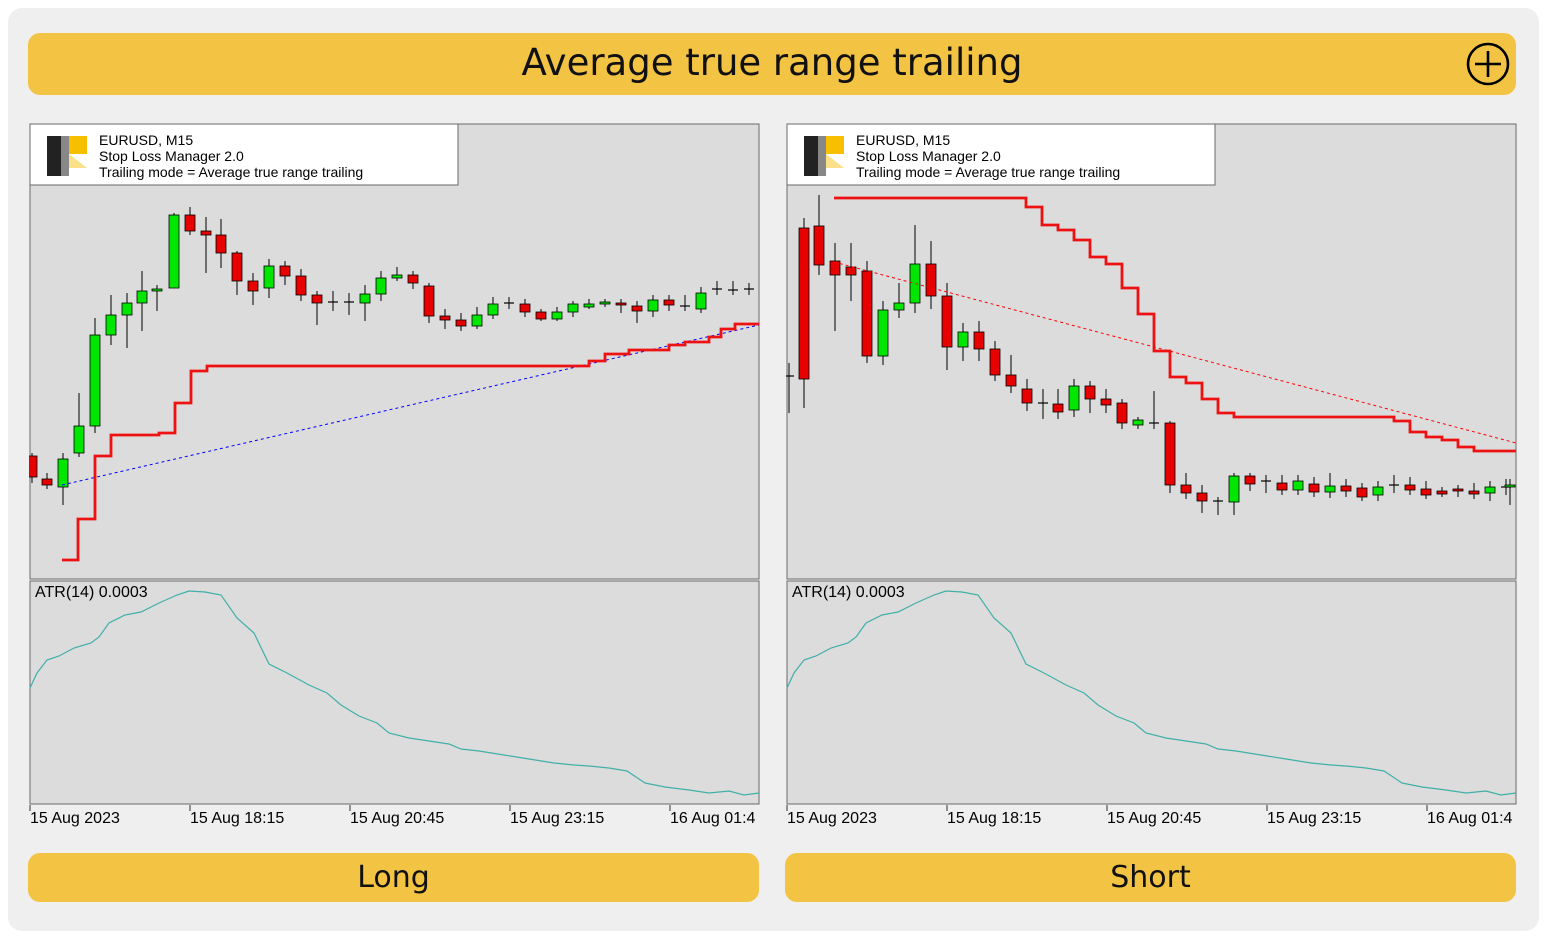 The height and width of the screenshot is (938, 1545). What do you see at coordinates (410, 405) in the screenshot?
I see `trend-line-long` at bounding box center [410, 405].